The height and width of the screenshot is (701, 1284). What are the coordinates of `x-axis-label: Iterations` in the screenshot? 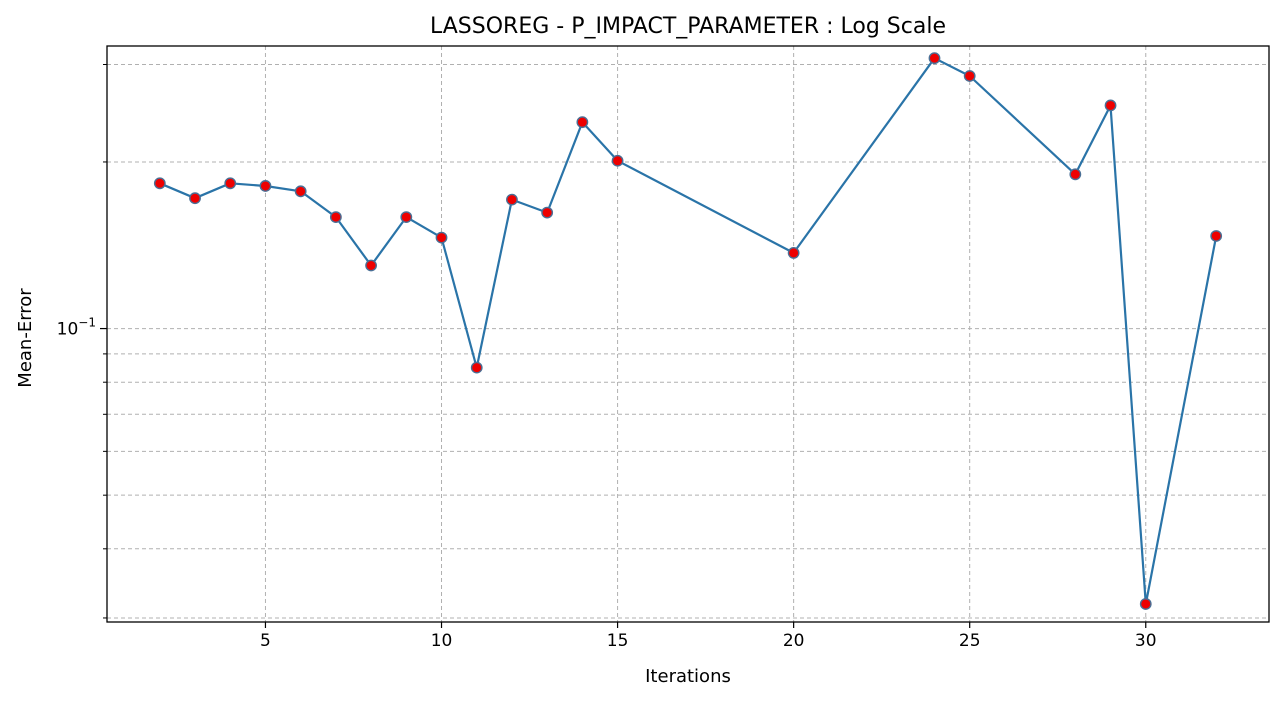 It's located at (688, 676).